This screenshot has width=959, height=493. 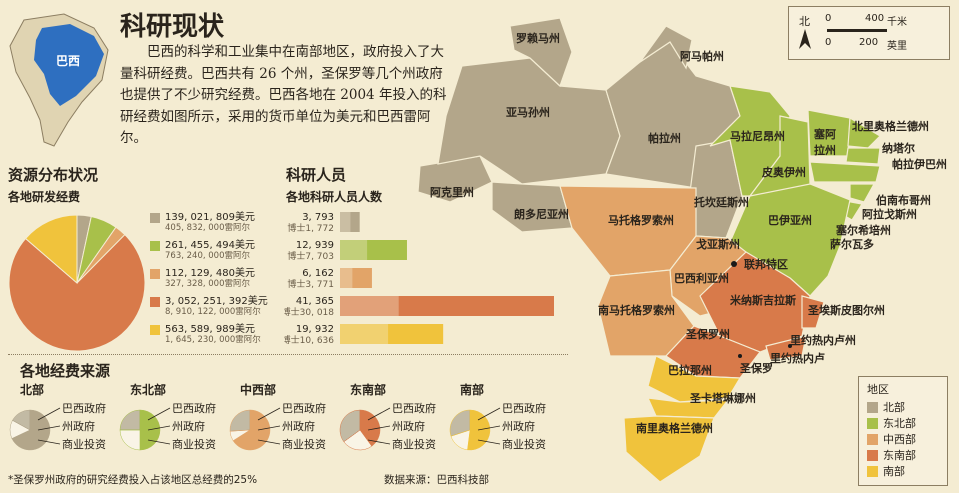 I want to click on bar-total-label: 12, 939, so click(x=315, y=245).